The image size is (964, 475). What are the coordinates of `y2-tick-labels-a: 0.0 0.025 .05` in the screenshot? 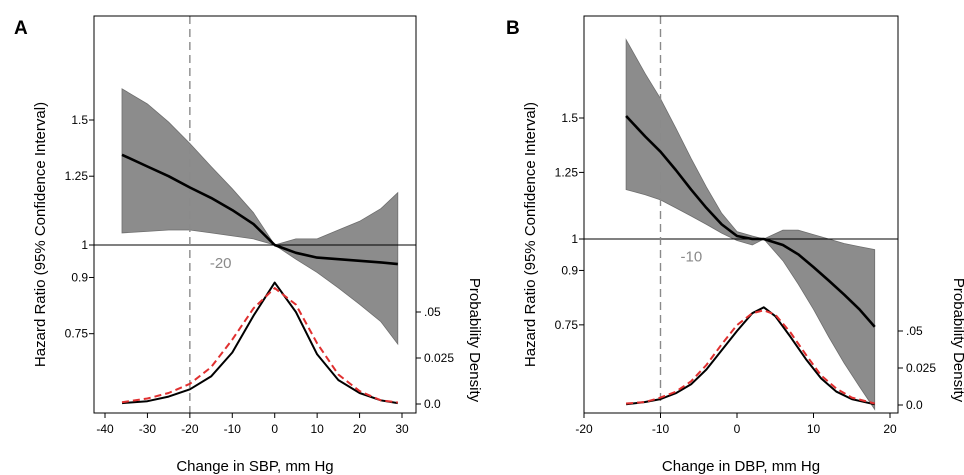 It's located at (439, 358).